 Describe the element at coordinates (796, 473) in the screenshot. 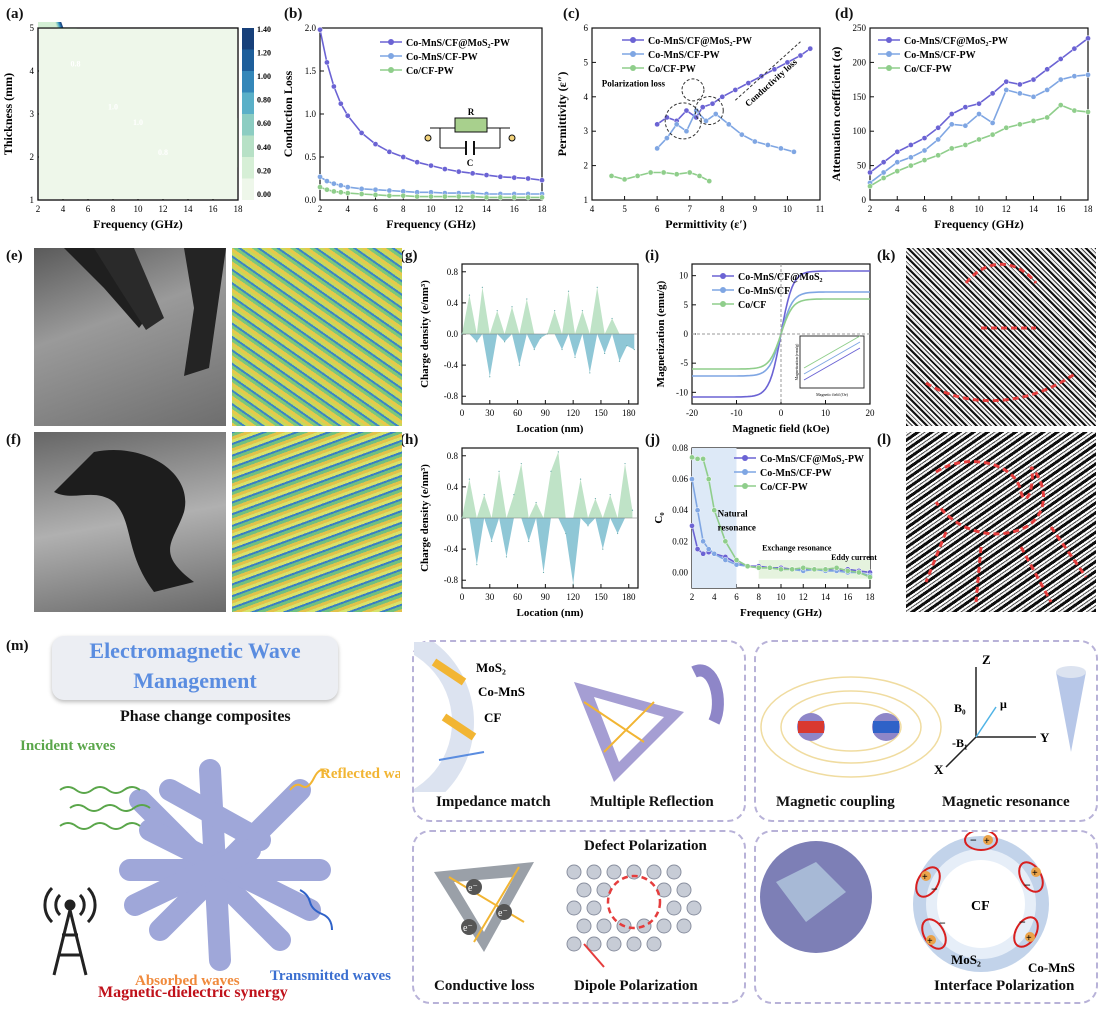

I see `legend-label: Co-MnS/CF-PW` at that location.